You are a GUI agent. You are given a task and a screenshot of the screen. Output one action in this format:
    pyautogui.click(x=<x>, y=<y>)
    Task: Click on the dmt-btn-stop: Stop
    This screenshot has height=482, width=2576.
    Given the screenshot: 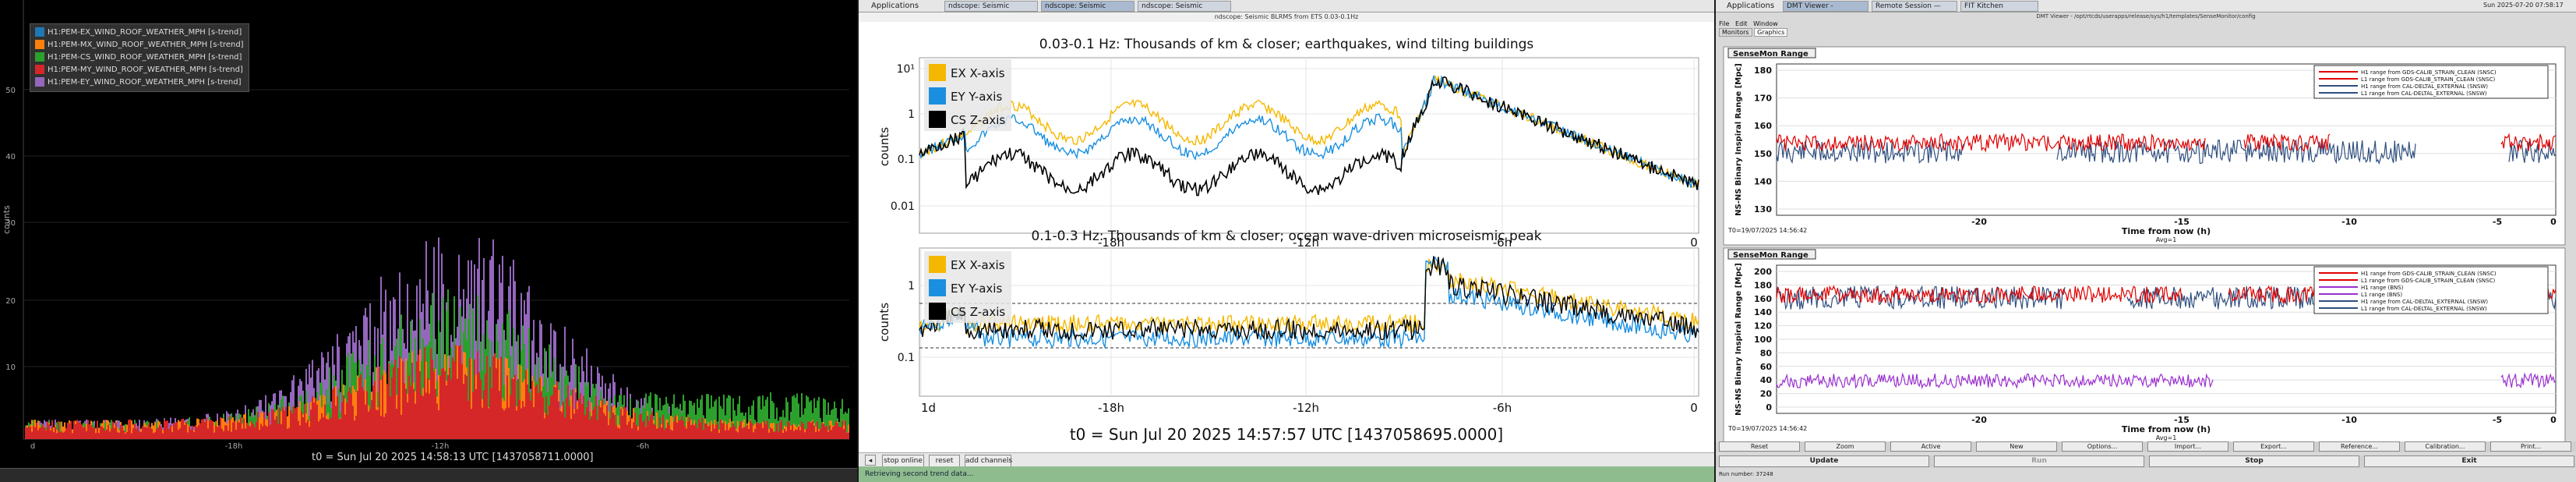 What is the action you would take?
    pyautogui.click(x=2254, y=461)
    